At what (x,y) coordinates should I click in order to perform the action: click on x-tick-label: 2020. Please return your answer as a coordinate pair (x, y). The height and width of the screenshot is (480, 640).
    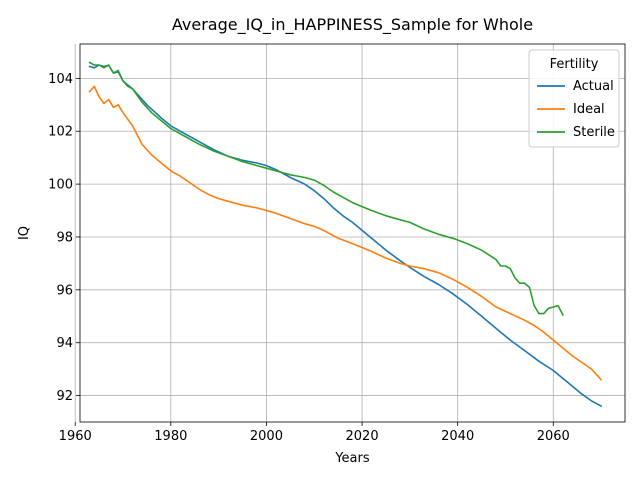
    Looking at the image, I should click on (362, 436).